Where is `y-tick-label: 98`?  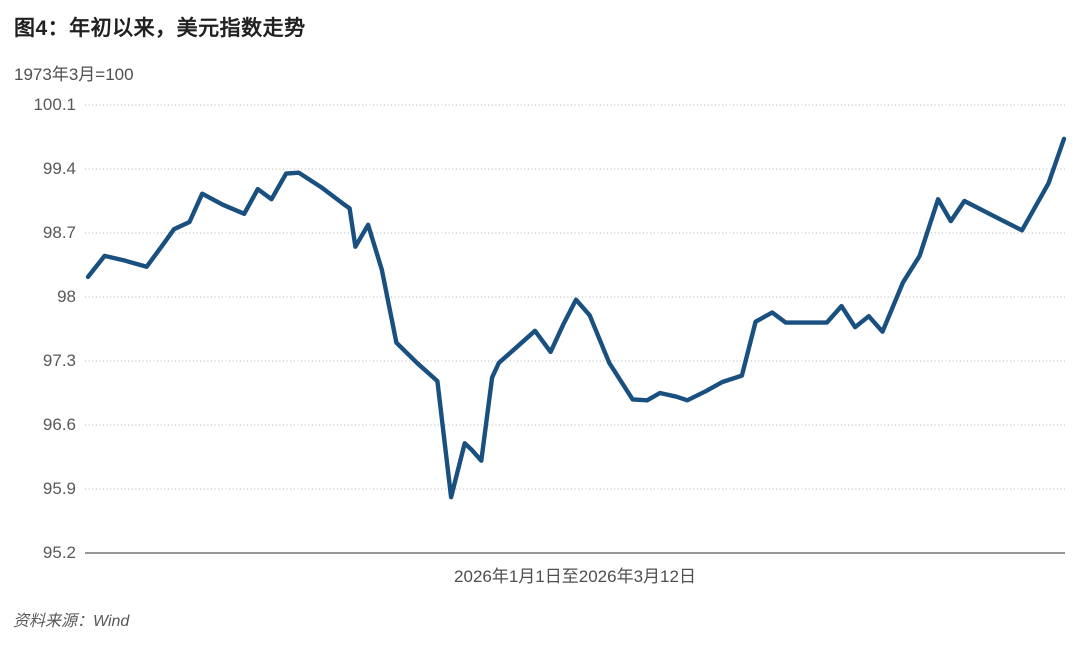 y-tick-label: 98 is located at coordinates (66, 296).